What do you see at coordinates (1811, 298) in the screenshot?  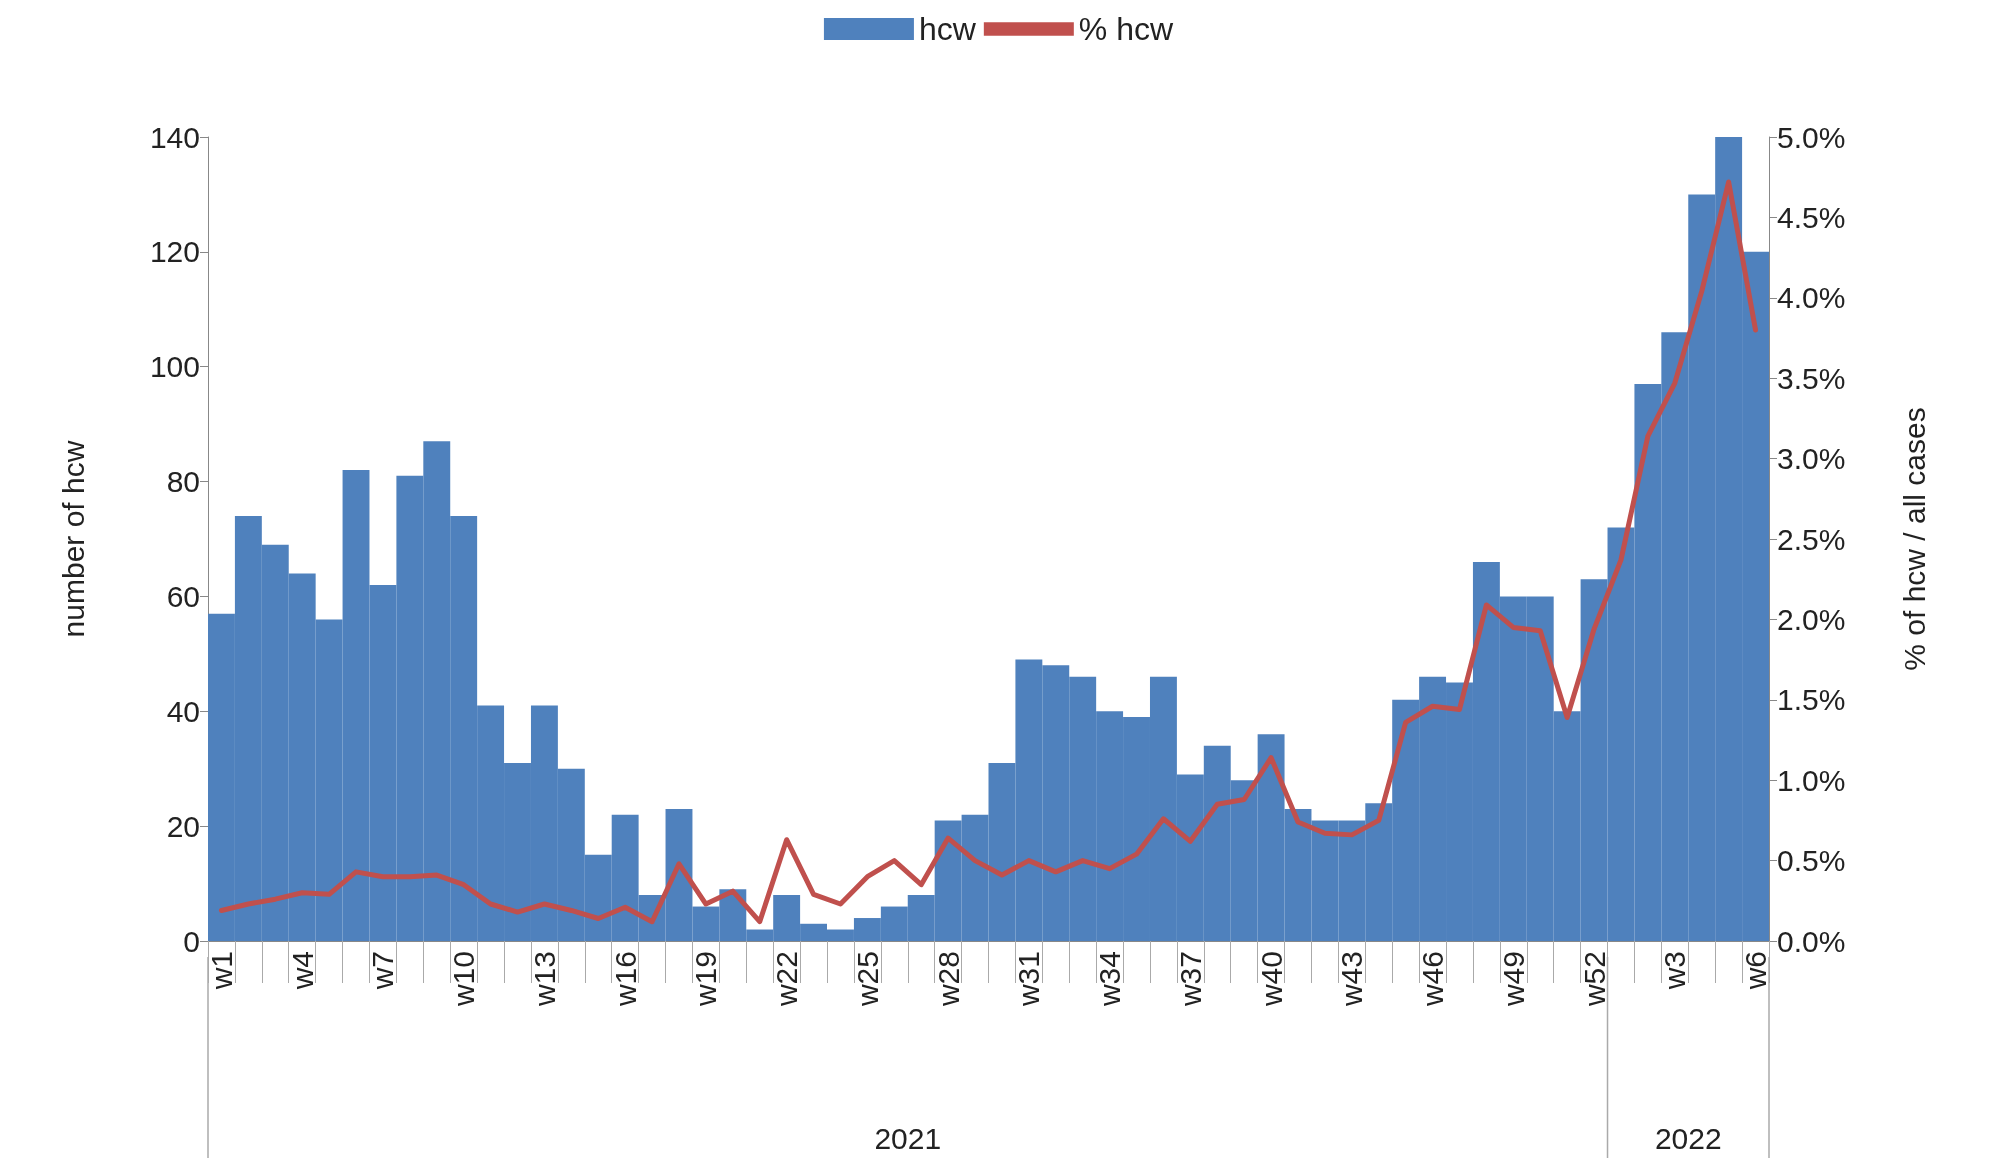 I see `y2-tick-label: 4.0%` at bounding box center [1811, 298].